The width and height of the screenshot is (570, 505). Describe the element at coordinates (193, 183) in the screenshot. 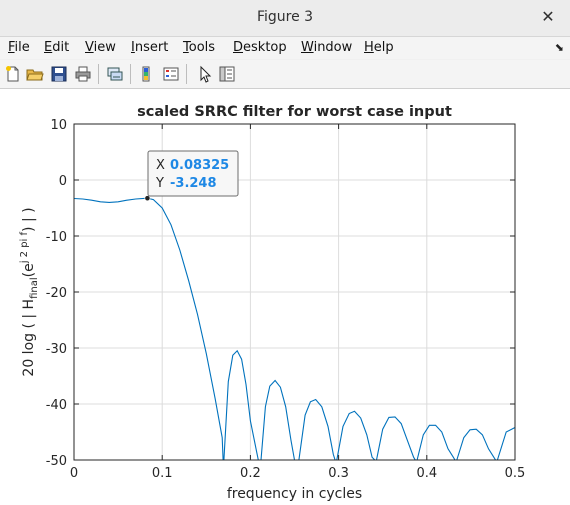

I see `datatip-y-value: -3.248` at that location.